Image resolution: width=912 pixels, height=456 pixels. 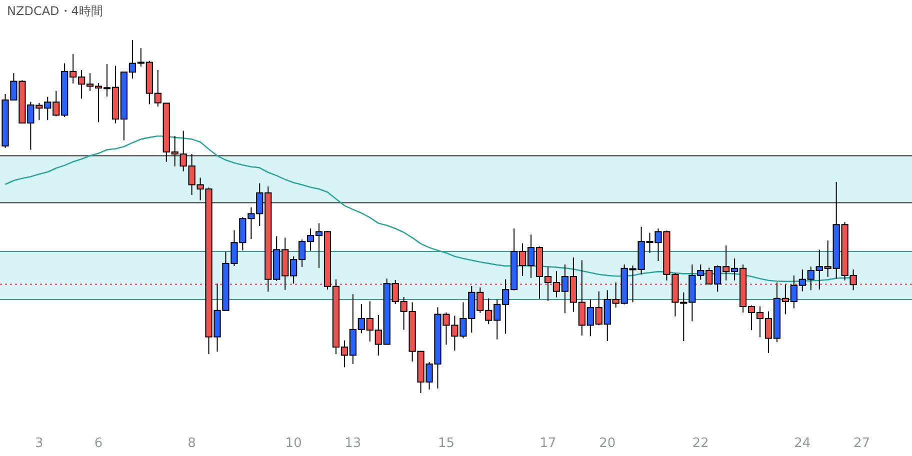 I want to click on x-tick-label: 8, so click(x=192, y=443).